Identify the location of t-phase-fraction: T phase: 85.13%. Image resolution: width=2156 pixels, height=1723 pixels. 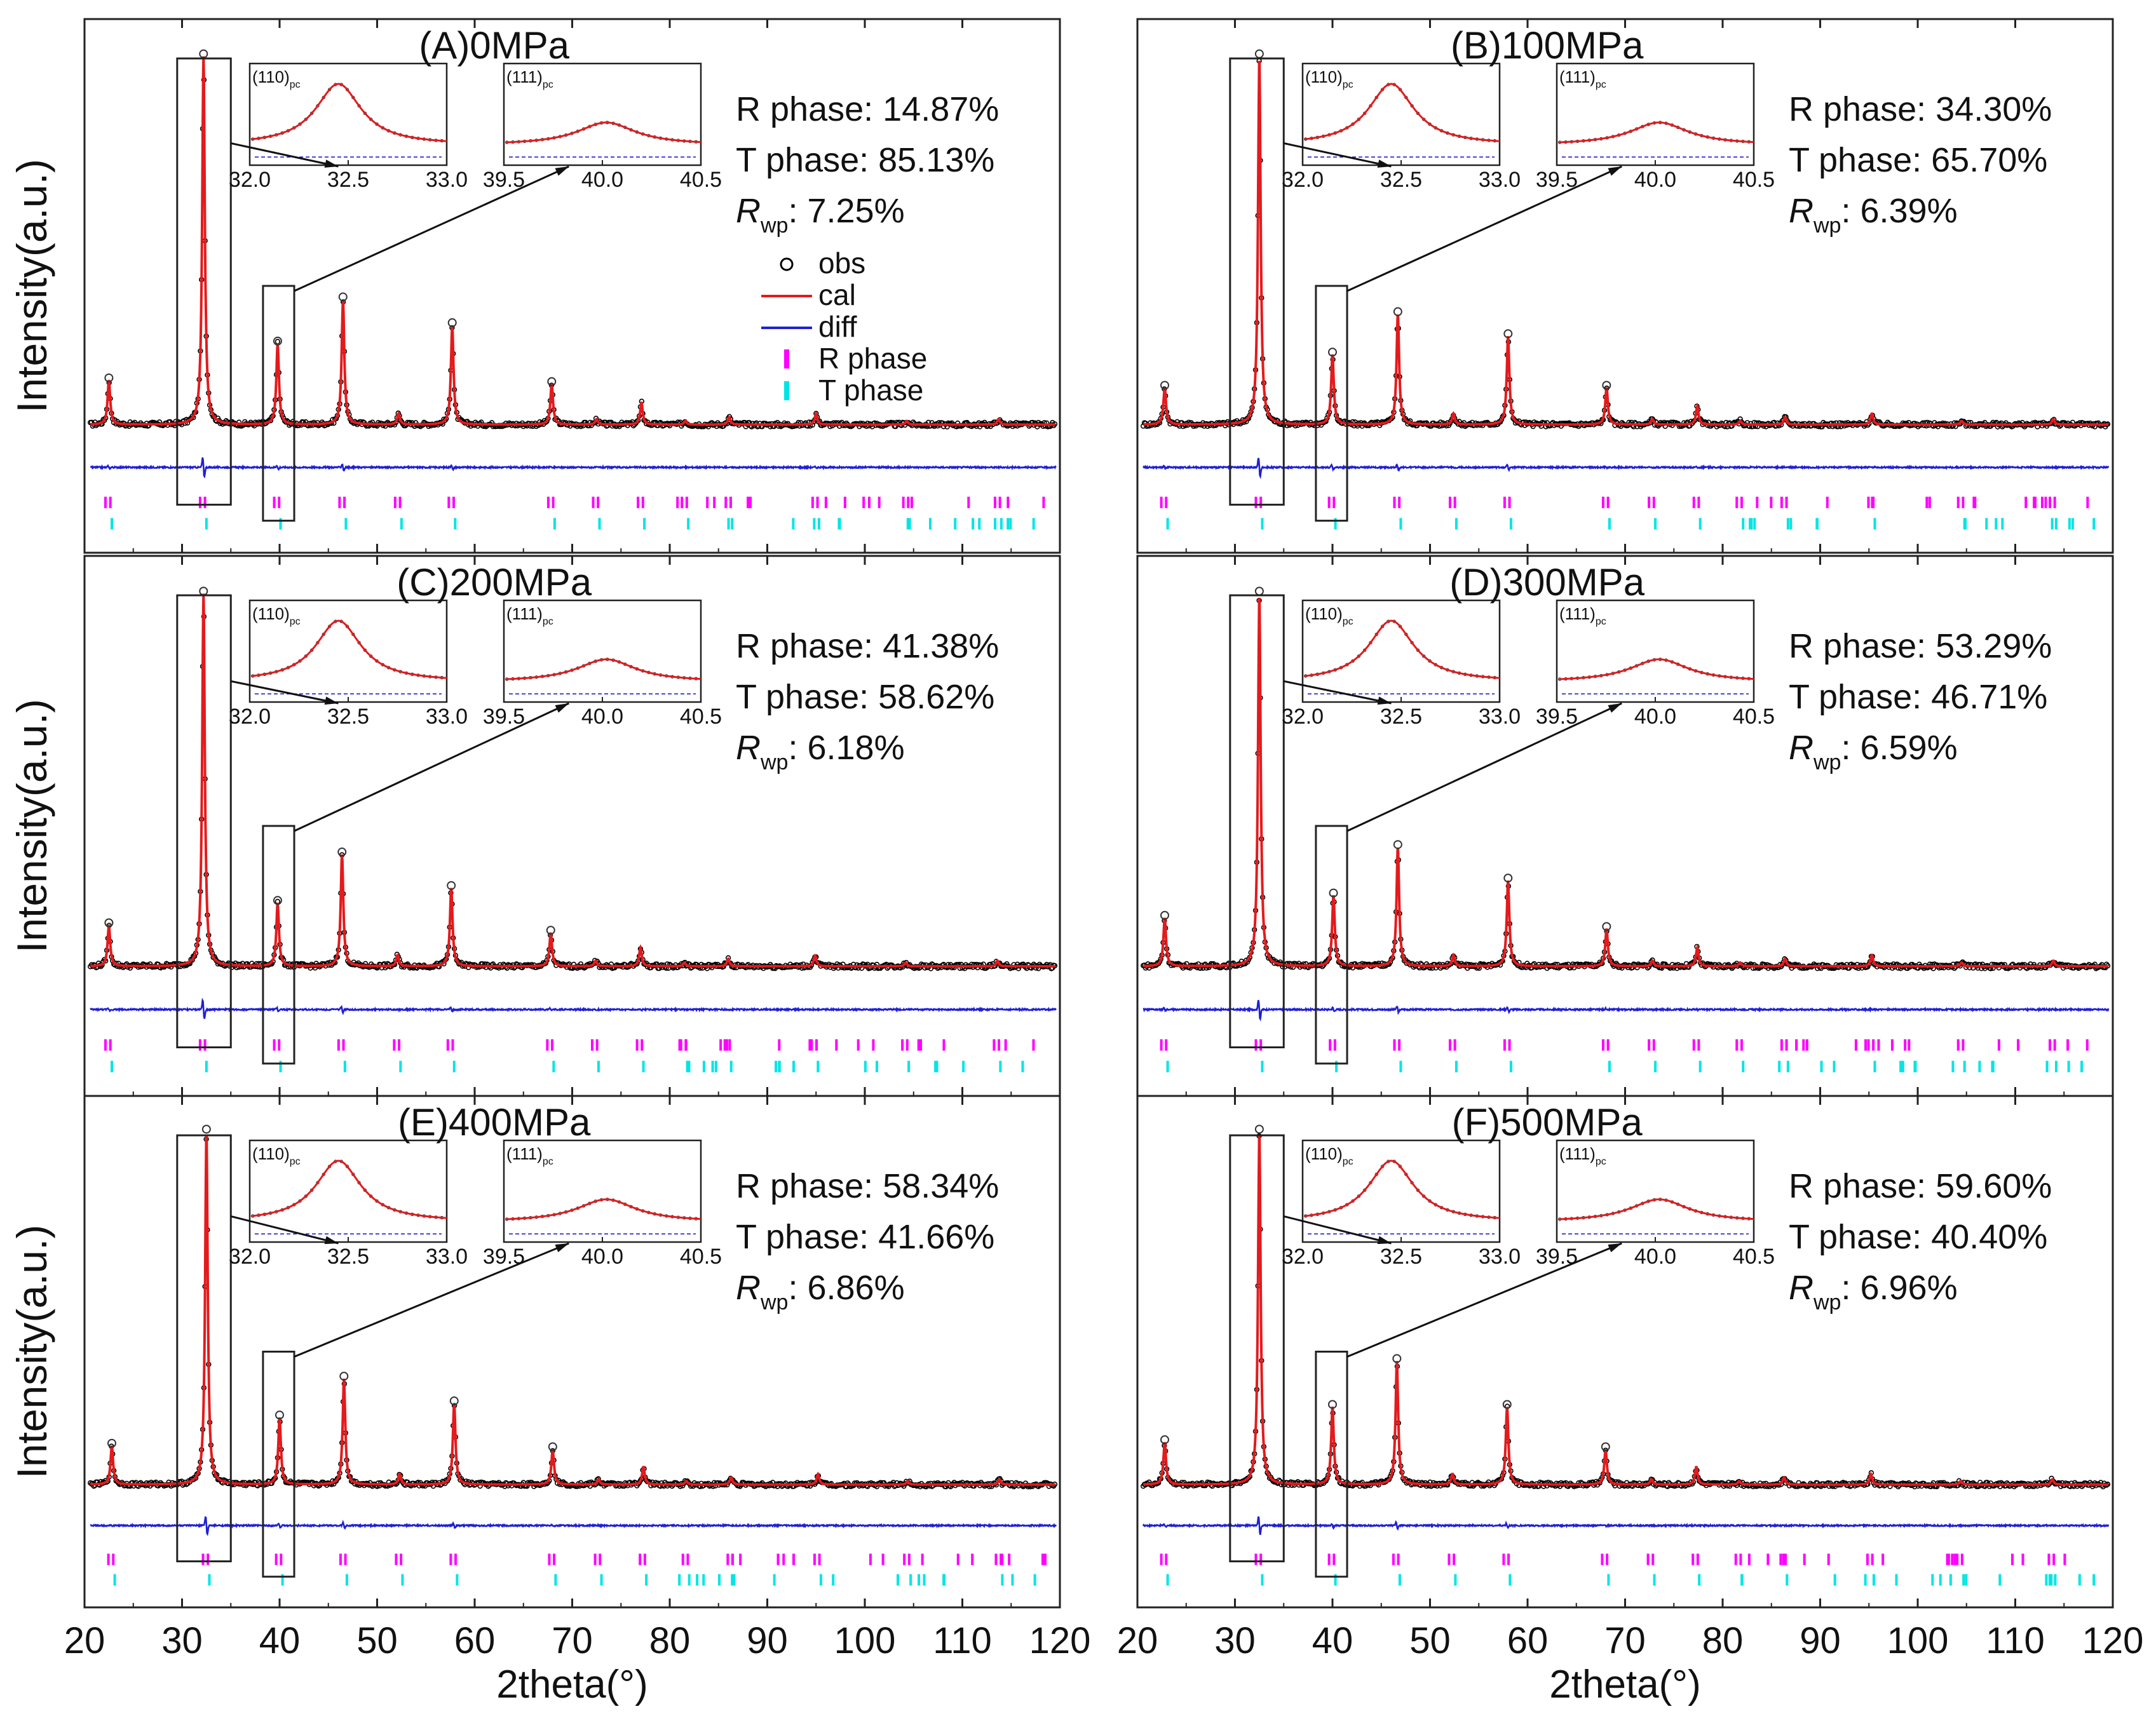
(865, 160).